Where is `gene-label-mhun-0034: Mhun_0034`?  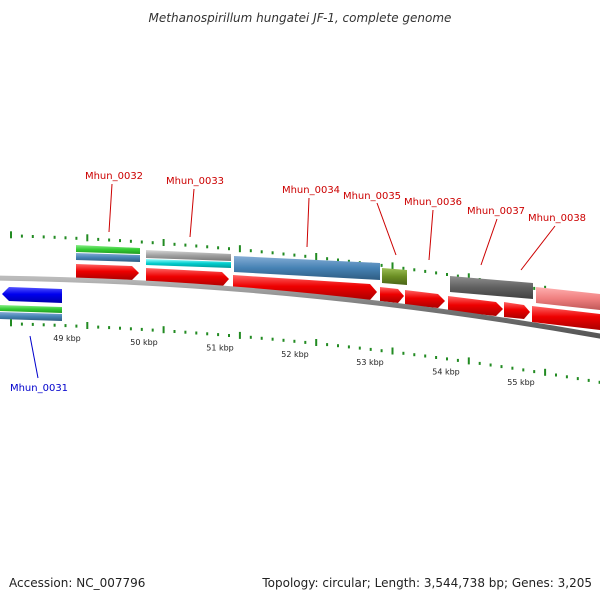 gene-label-mhun-0034: Mhun_0034 is located at coordinates (311, 190).